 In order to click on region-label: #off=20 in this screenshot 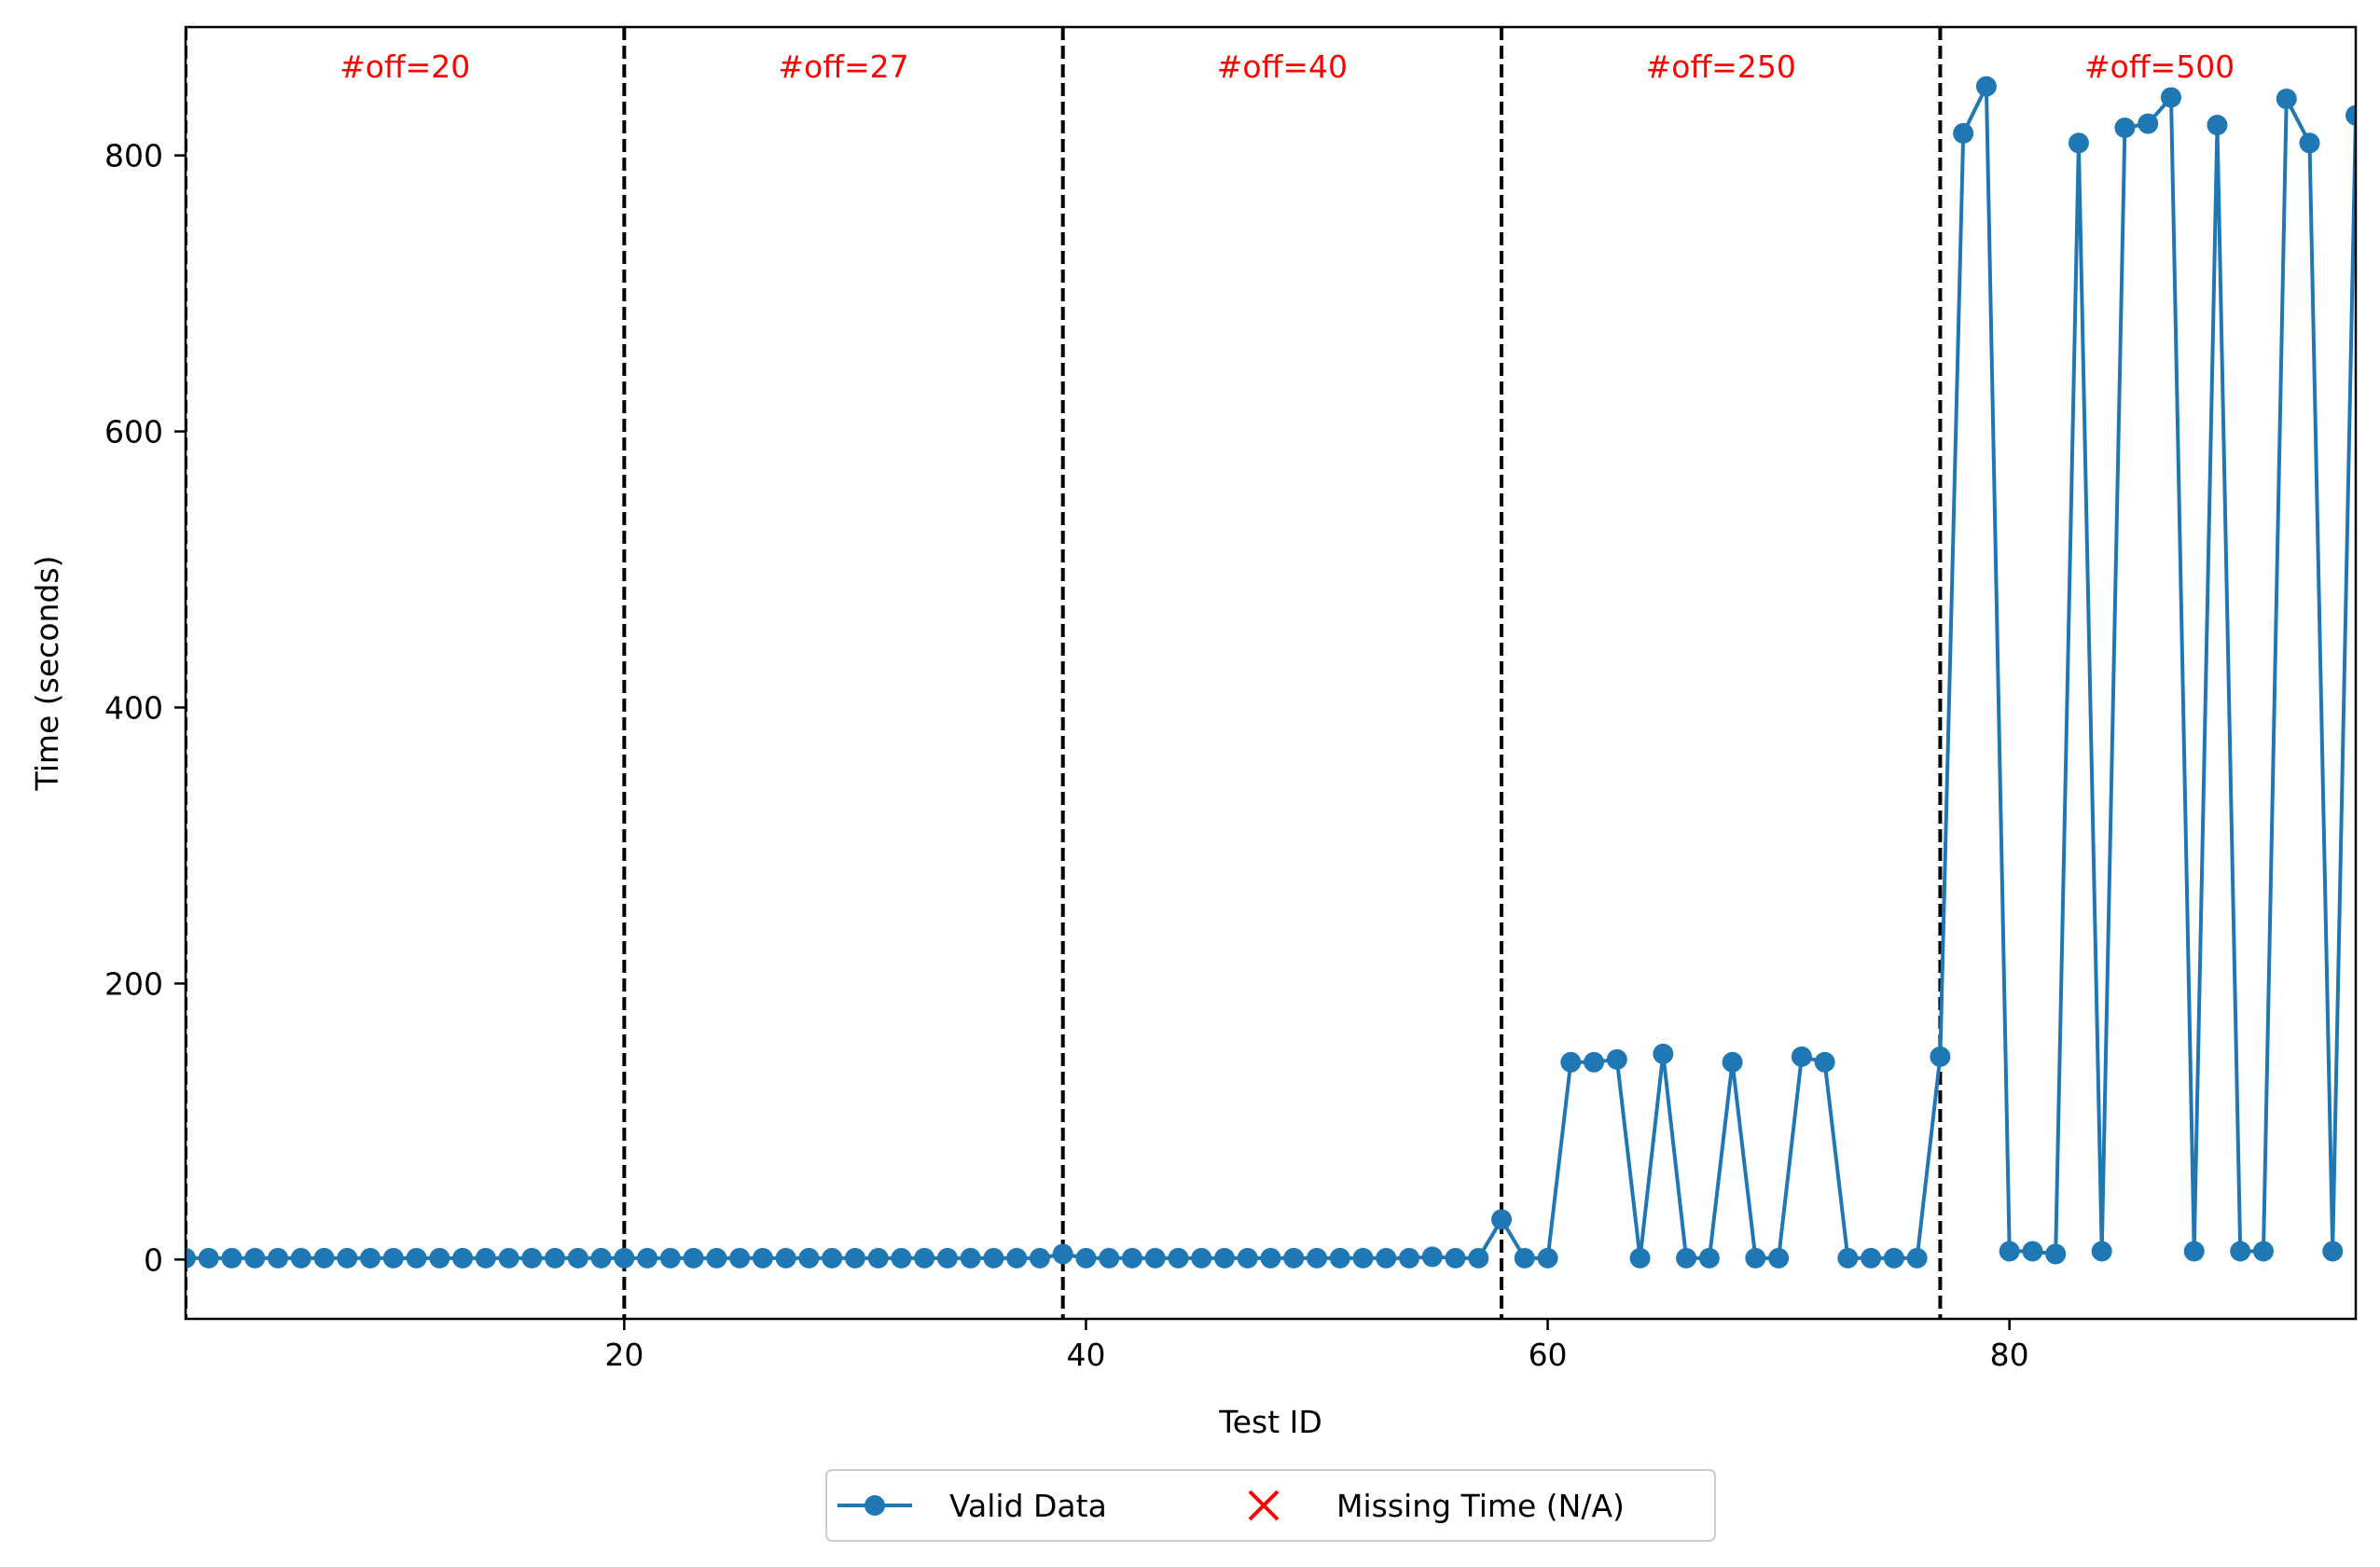, I will do `click(404, 67)`.